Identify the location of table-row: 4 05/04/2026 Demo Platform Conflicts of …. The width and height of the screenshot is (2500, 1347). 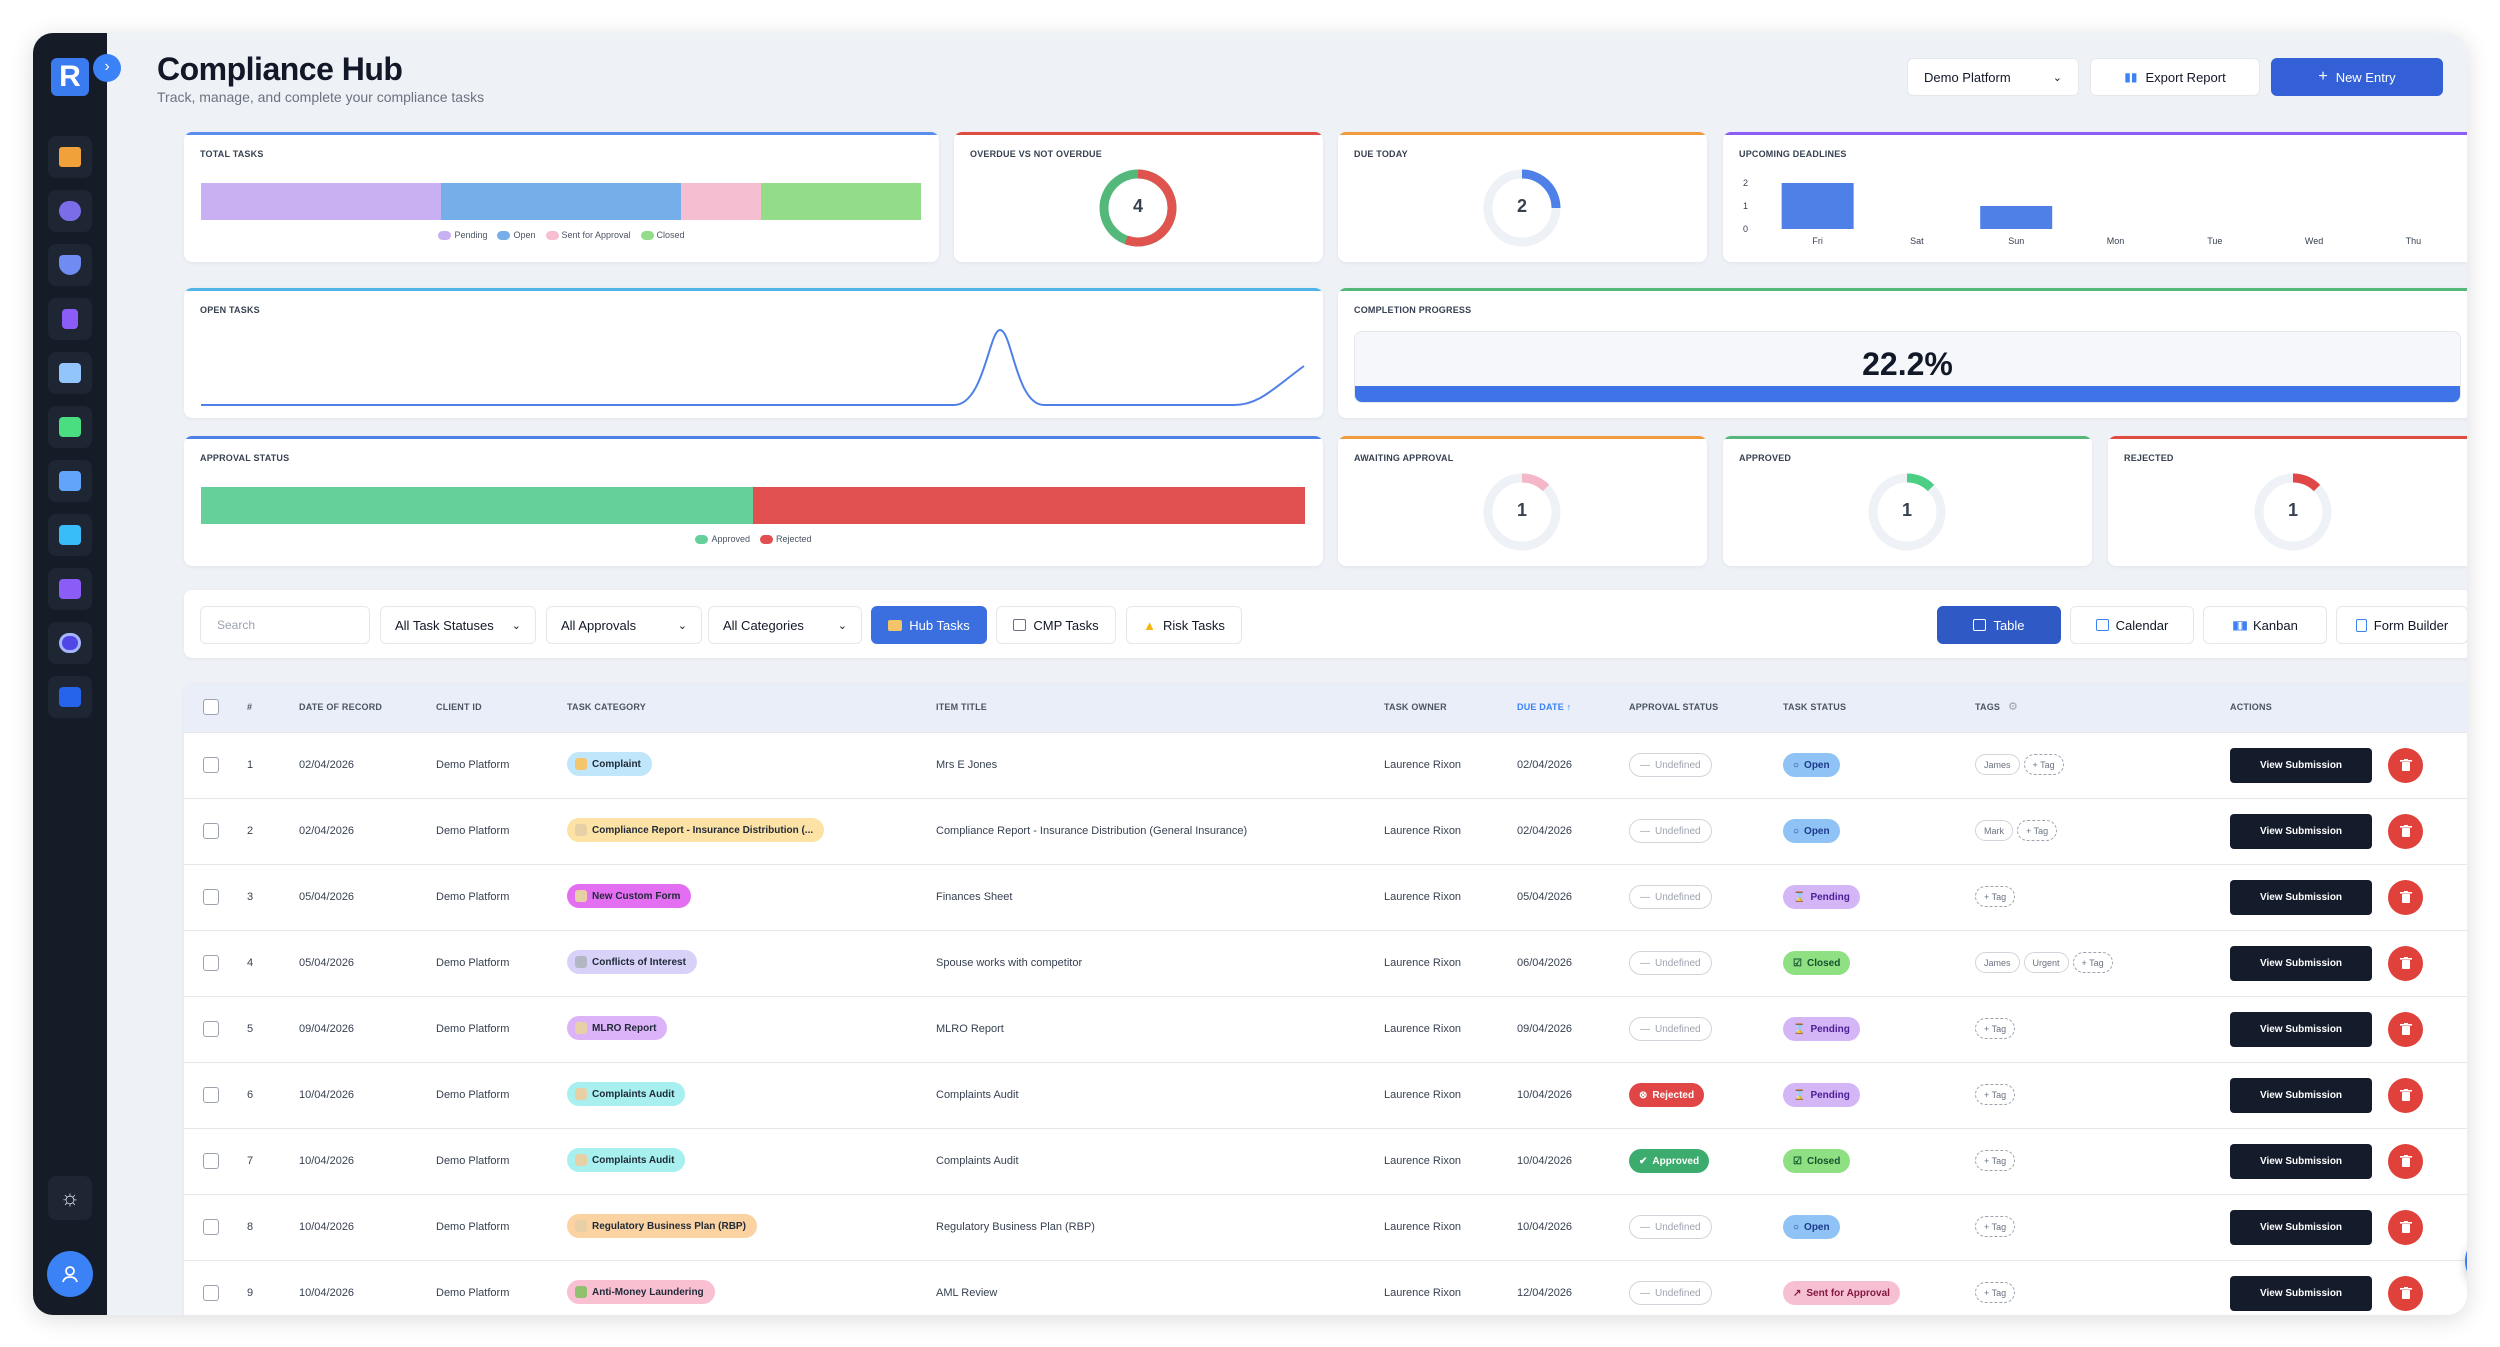
(1325, 964).